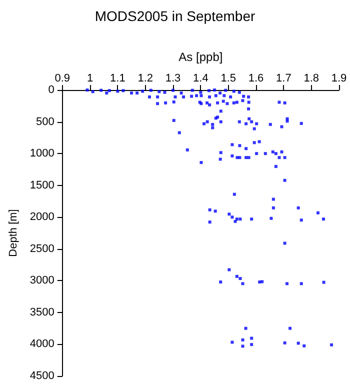  What do you see at coordinates (42, 217) in the screenshot?
I see `y-tick-label: 2000` at bounding box center [42, 217].